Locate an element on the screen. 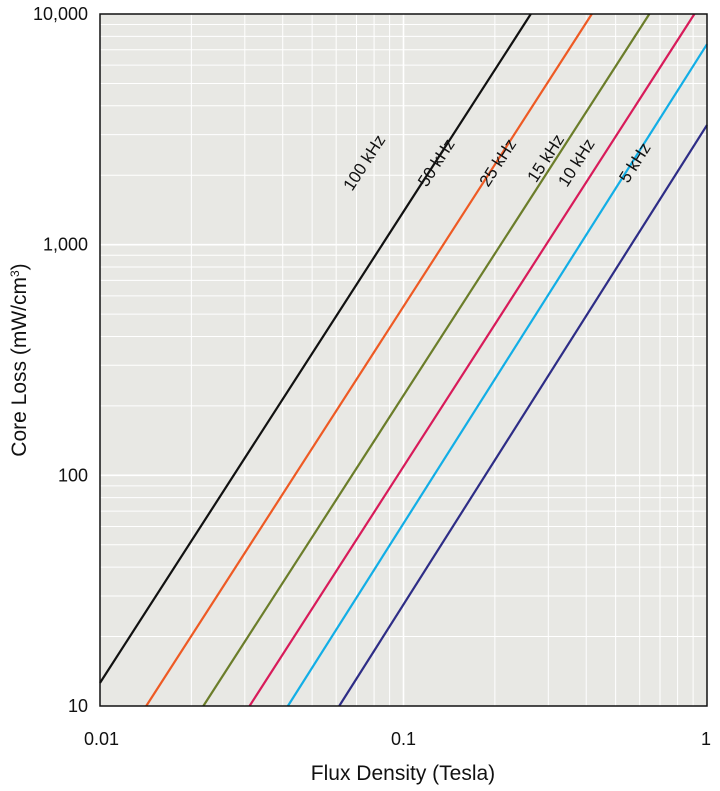 Image resolution: width=720 pixels, height=791 pixels. x-tick-labels: 0.01 0.1 1 is located at coordinates (397, 739).